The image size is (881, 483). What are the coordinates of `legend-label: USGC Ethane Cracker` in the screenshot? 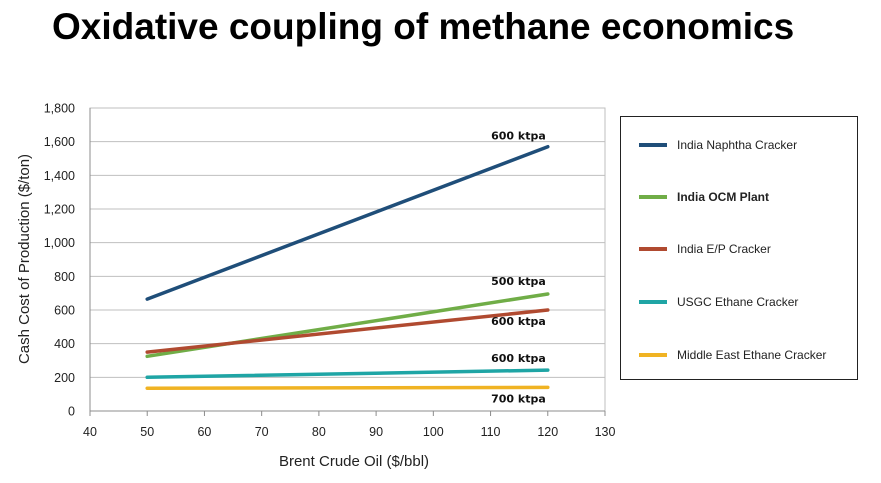 It's located at (738, 302).